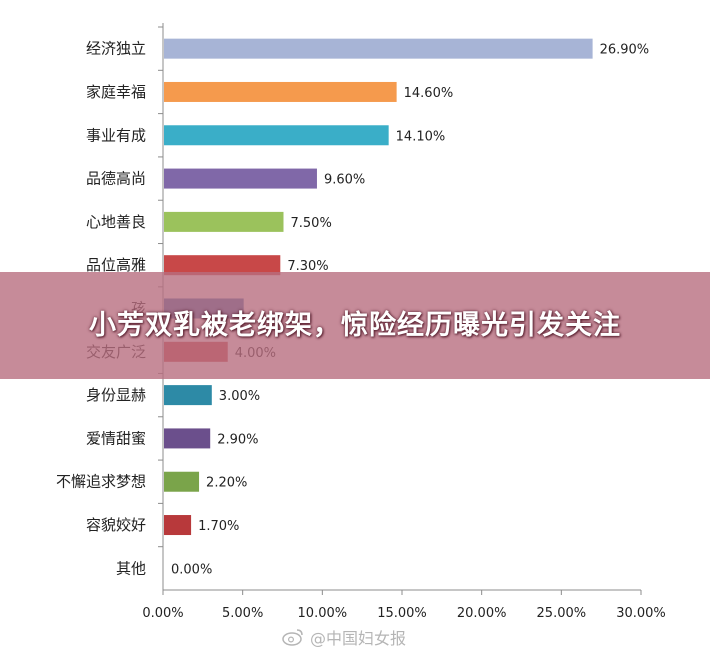 This screenshot has width=710, height=655. I want to click on x-tick-label: 10.00%, so click(323, 613).